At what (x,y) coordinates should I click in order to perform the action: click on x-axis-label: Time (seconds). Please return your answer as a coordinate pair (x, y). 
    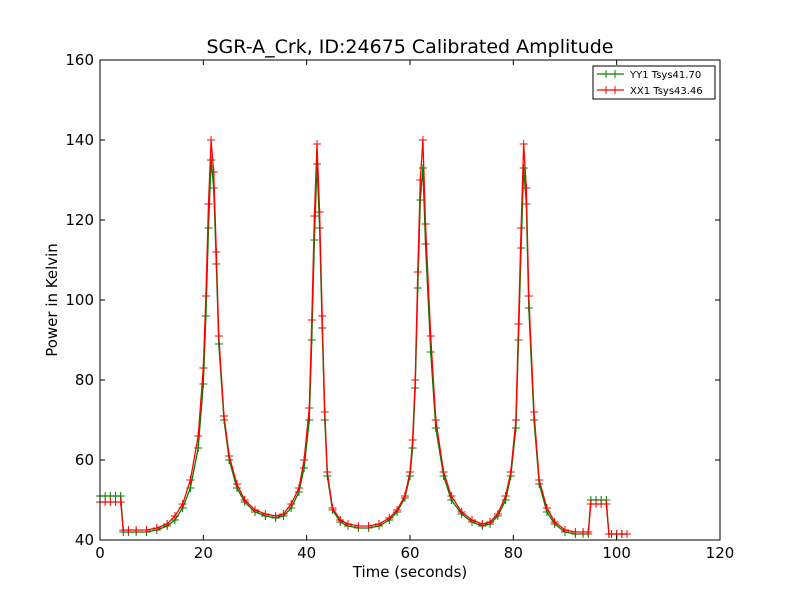
    Looking at the image, I should click on (410, 572).